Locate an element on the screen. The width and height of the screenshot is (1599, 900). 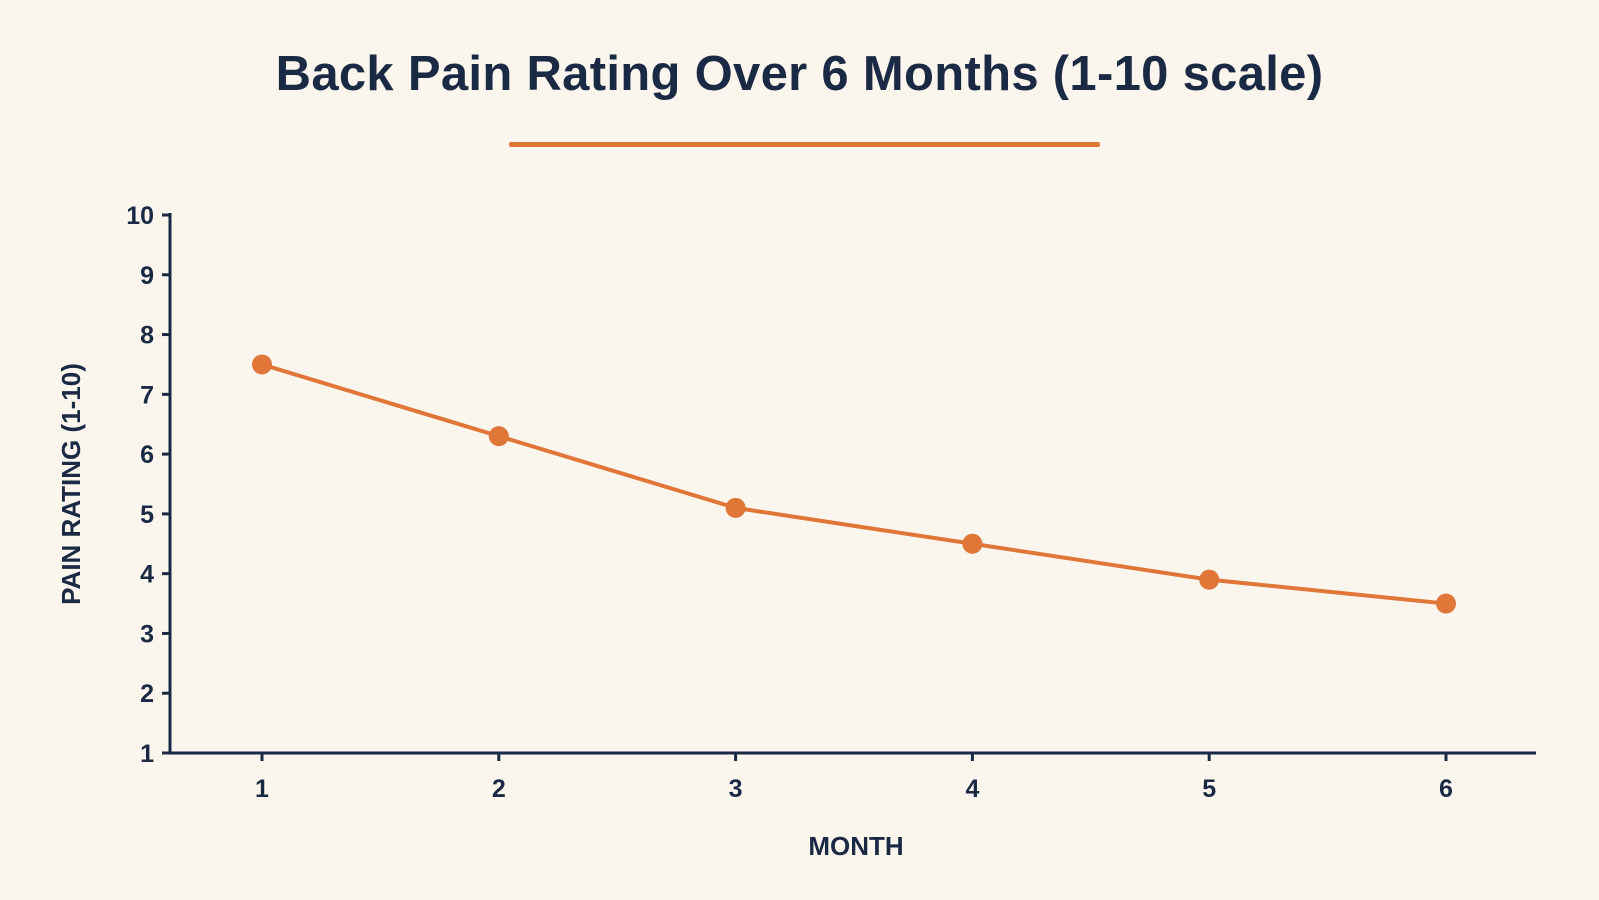
y-tick-label: 10 is located at coordinates (140, 216).